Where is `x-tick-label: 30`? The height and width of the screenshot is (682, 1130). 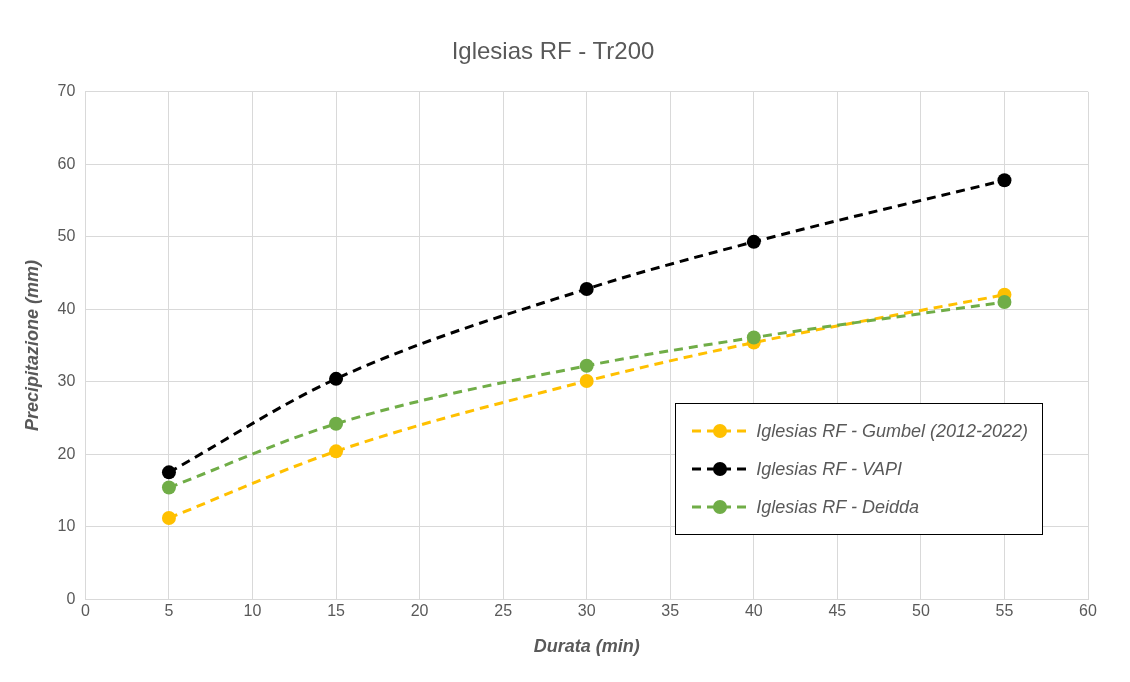
x-tick-label: 30 is located at coordinates (586, 611).